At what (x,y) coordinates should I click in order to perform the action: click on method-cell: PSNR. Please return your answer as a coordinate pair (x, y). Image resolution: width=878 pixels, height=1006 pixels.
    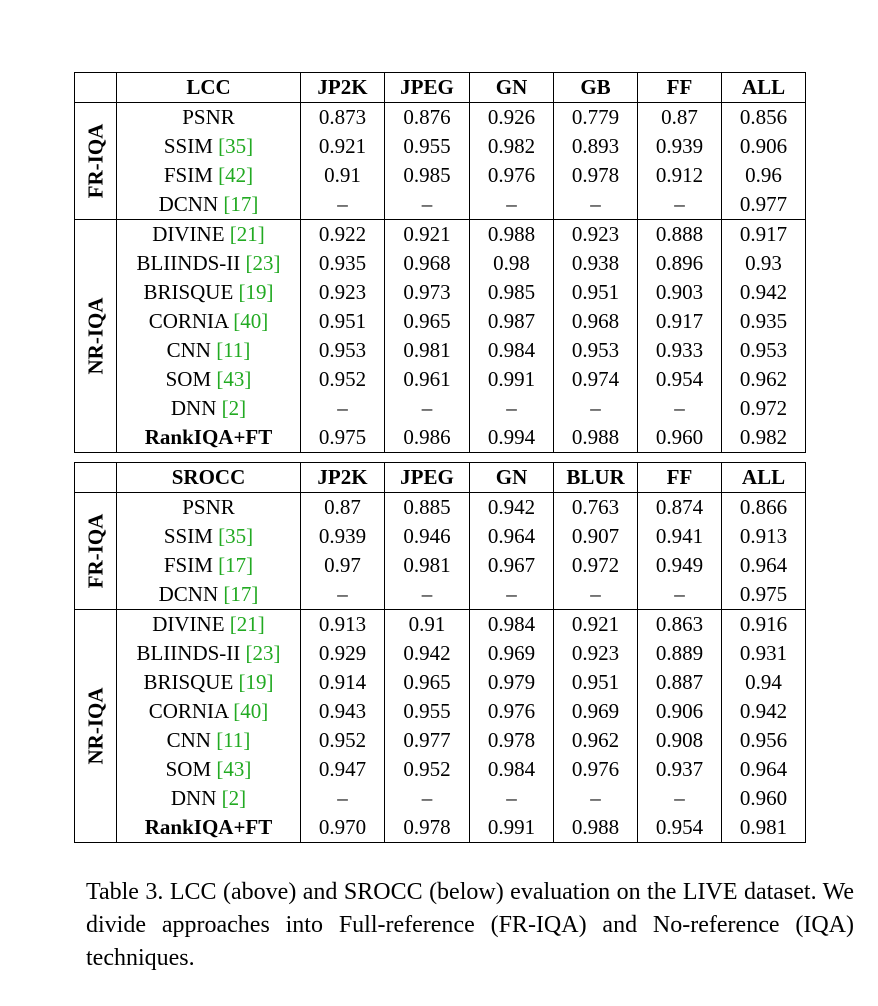
    Looking at the image, I should click on (208, 117).